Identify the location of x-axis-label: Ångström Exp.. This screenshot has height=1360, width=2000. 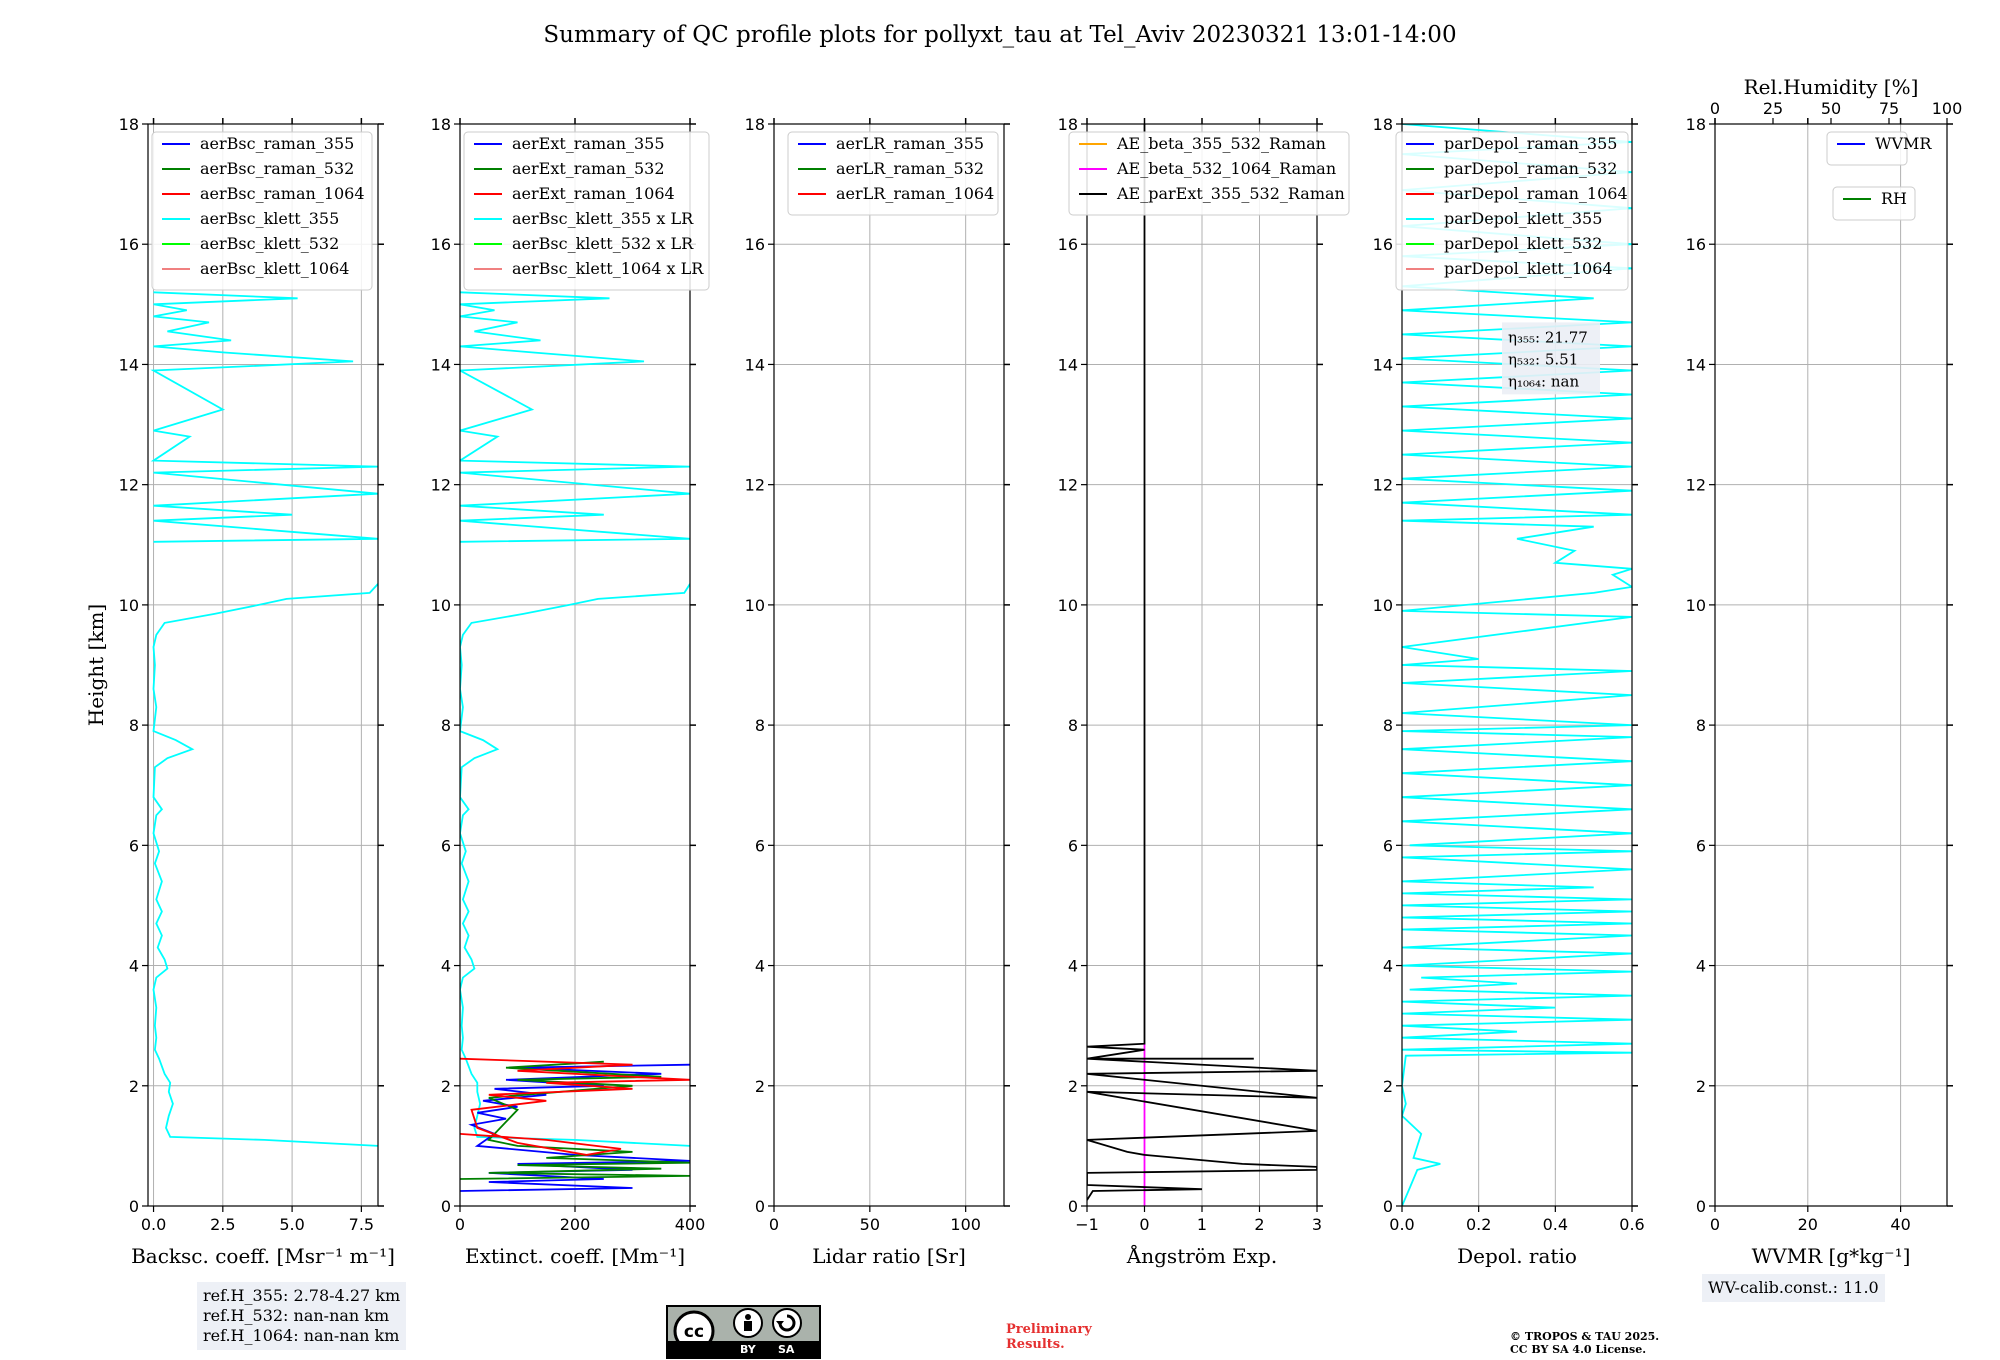
(1201, 1255).